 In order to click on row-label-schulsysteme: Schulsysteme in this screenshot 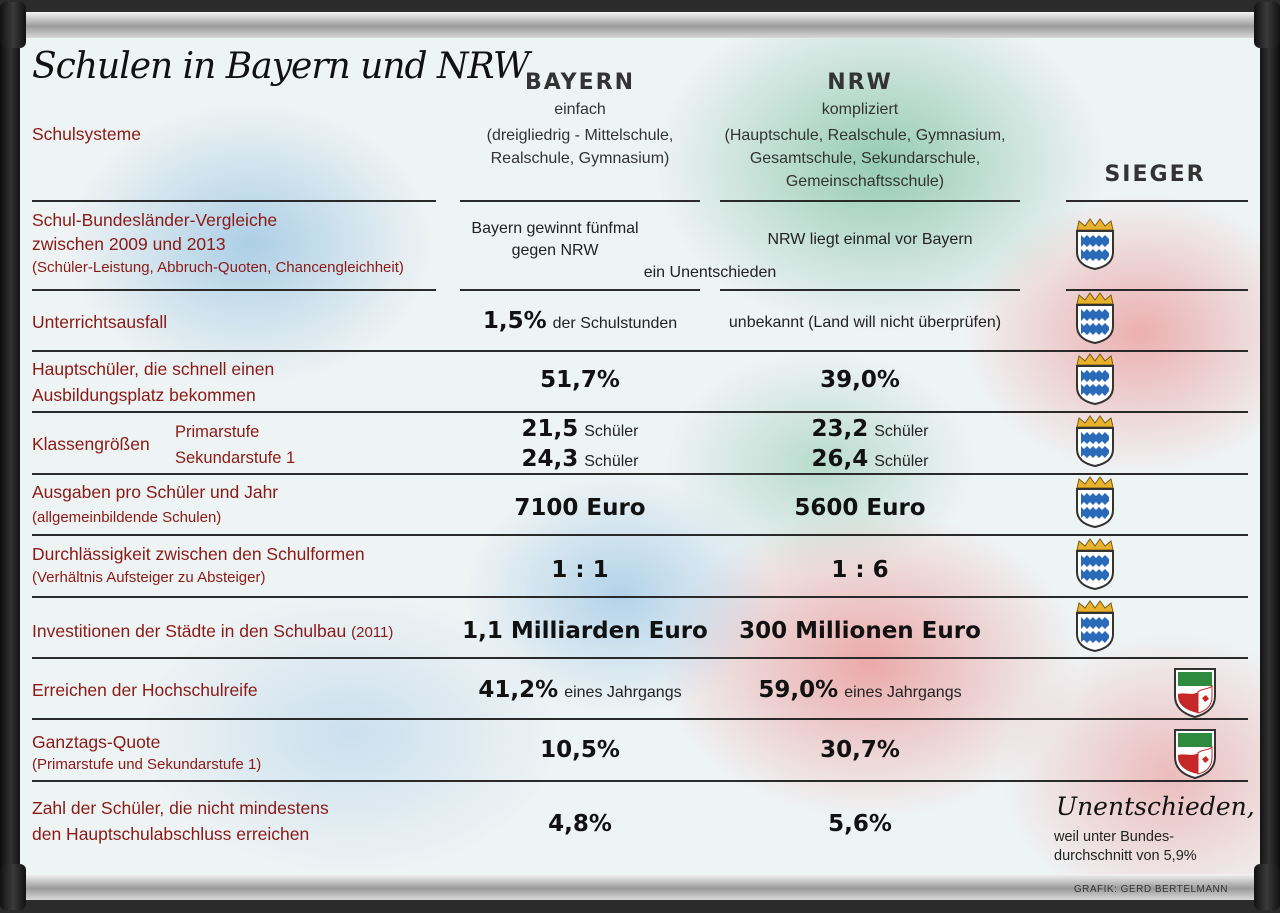, I will do `click(86, 134)`.